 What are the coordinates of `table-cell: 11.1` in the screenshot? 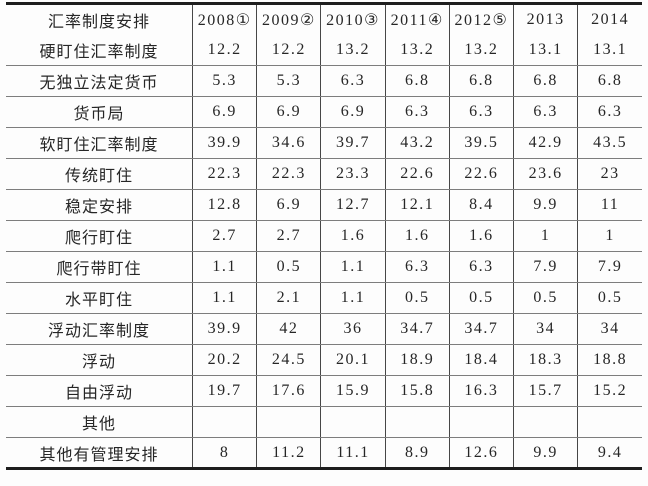 It's located at (353, 453).